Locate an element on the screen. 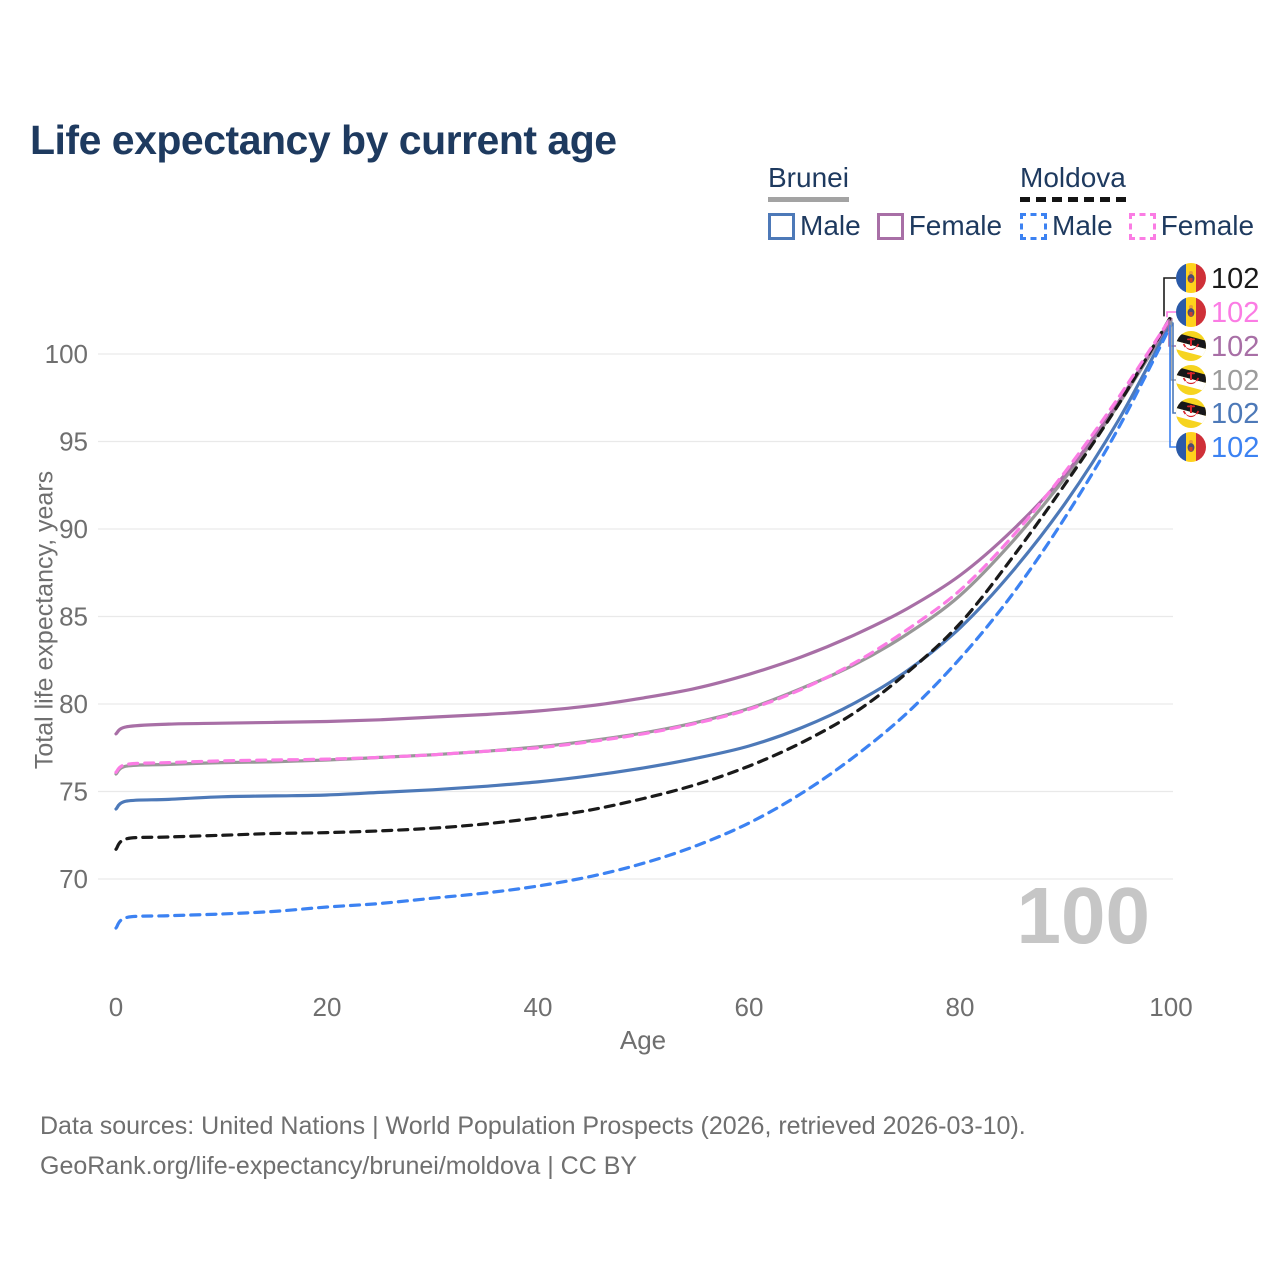  end-connector-moldova-female is located at coordinates (1171, 314).